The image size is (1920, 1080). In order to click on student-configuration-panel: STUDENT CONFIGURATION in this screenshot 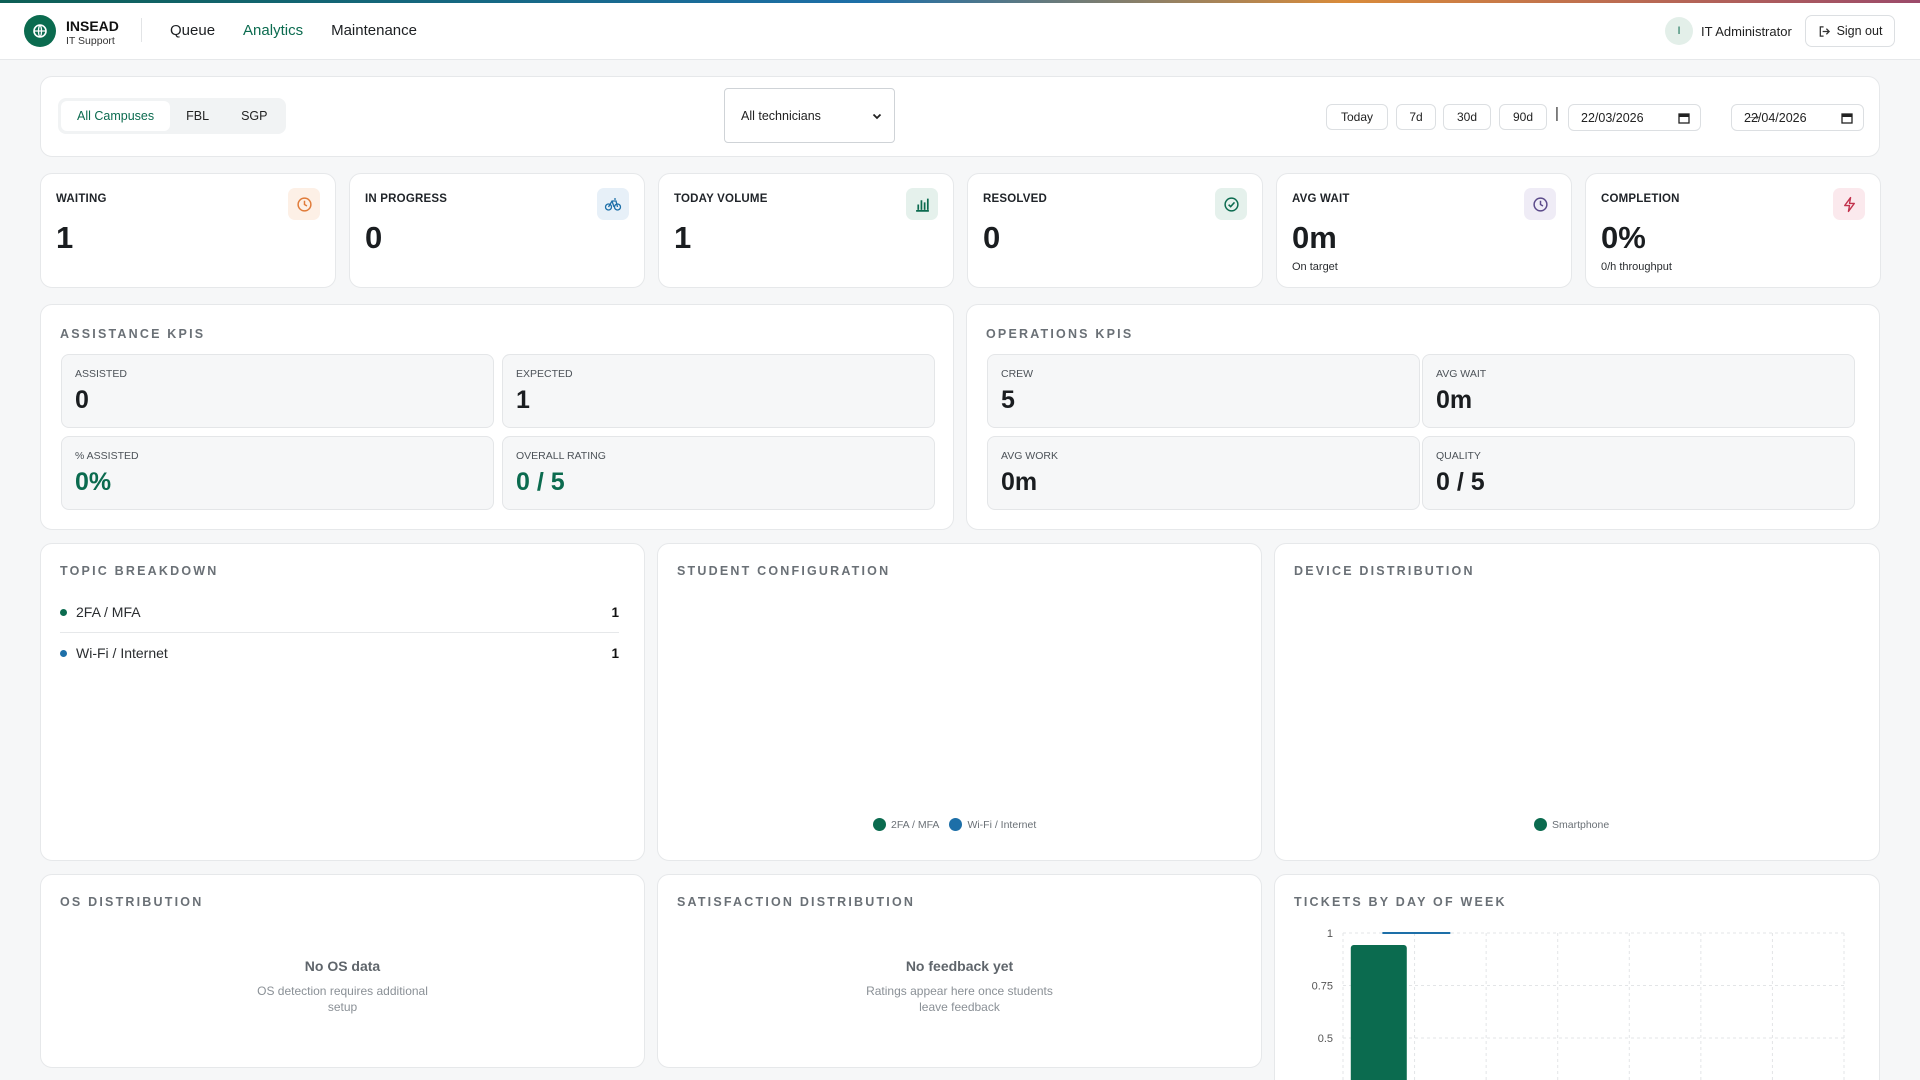, I will do `click(959, 702)`.